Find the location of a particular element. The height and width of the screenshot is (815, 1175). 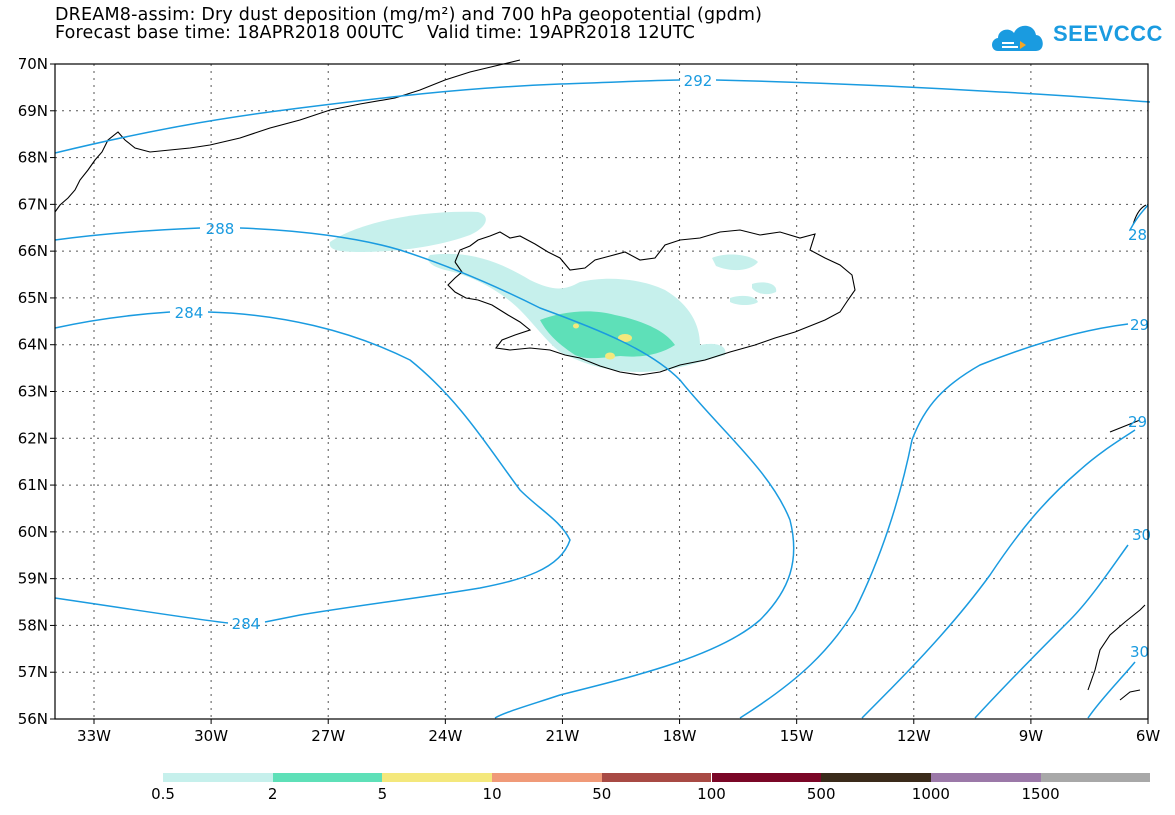

lat-label: 59N is located at coordinates (33, 579).